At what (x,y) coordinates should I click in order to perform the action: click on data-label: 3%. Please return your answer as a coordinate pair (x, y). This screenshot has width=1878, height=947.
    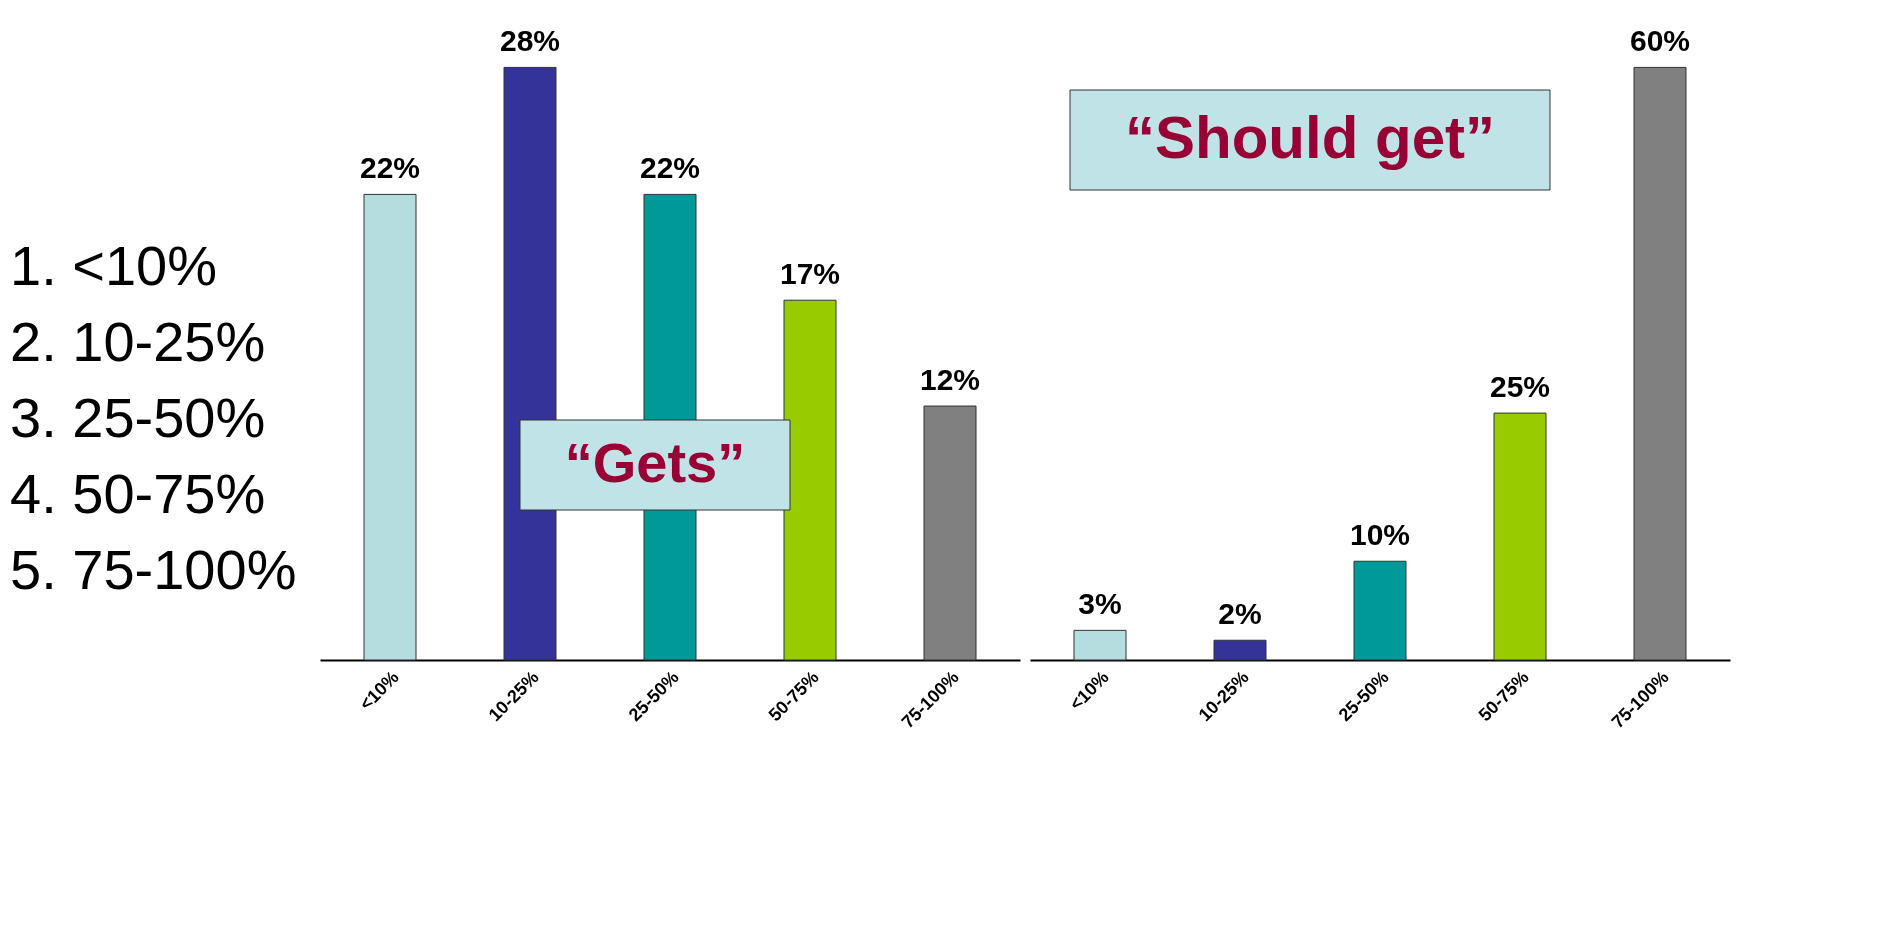
    Looking at the image, I should click on (1100, 604).